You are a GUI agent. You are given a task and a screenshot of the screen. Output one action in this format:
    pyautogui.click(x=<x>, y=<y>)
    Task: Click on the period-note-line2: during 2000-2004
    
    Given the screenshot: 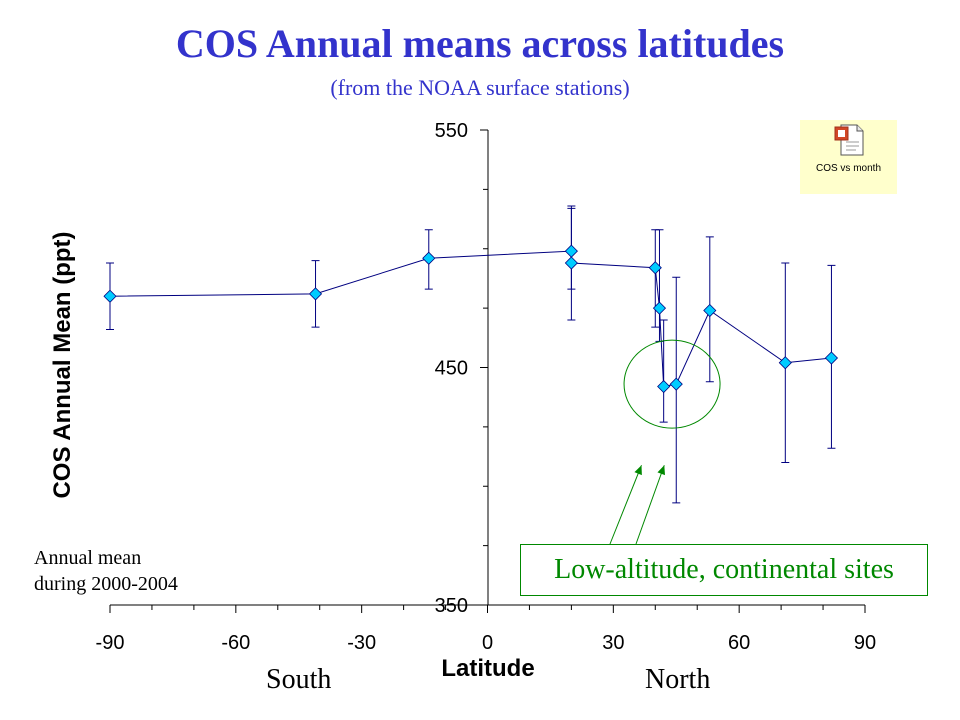 What is the action you would take?
    pyautogui.click(x=106, y=584)
    